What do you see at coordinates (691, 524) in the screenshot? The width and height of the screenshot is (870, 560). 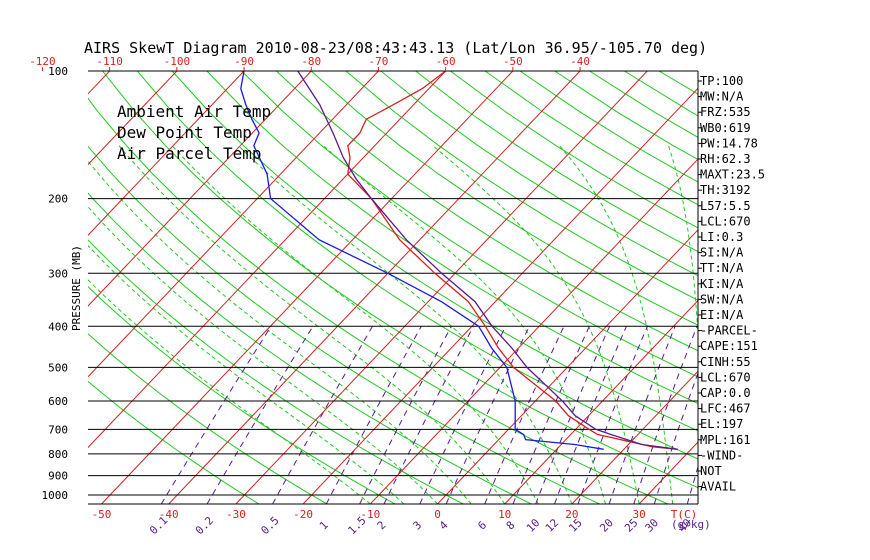 I see `mixing-unit-label: (g/kg)` at bounding box center [691, 524].